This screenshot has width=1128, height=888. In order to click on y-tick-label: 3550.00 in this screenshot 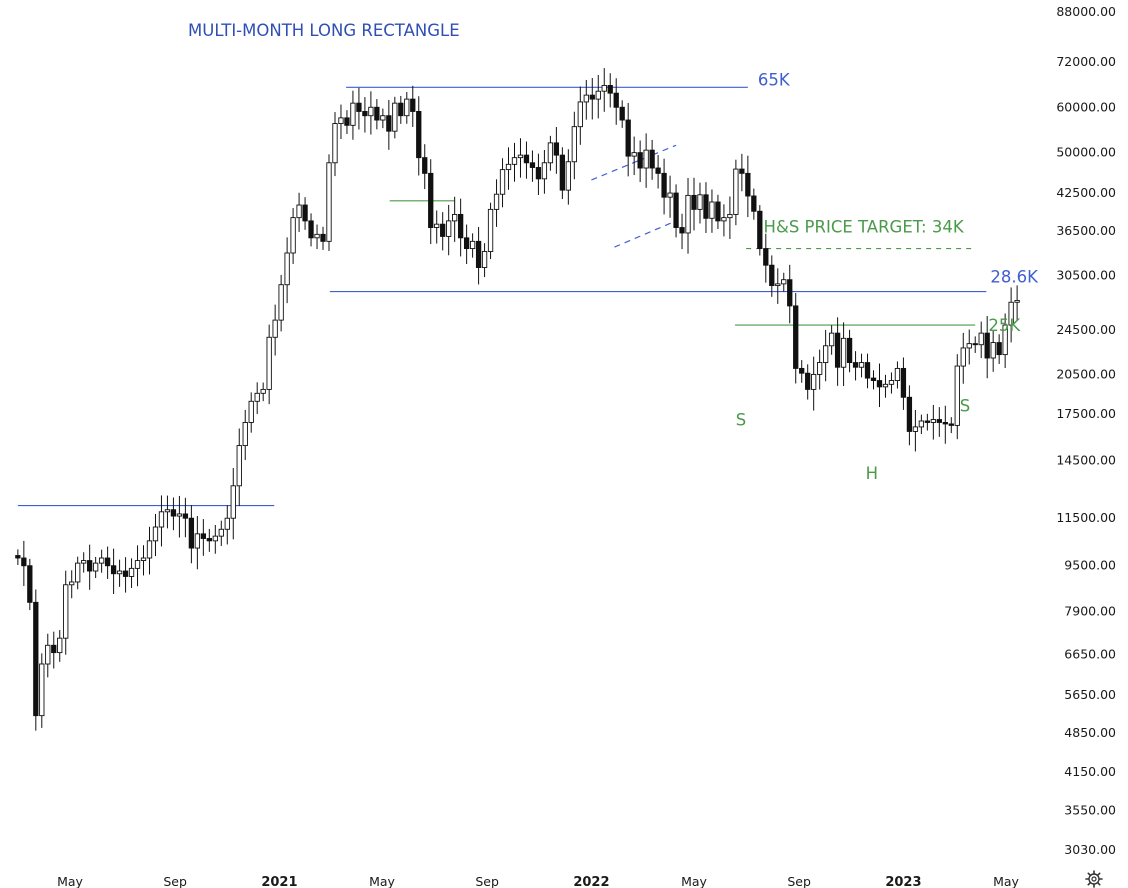, I will do `click(1090, 810)`.